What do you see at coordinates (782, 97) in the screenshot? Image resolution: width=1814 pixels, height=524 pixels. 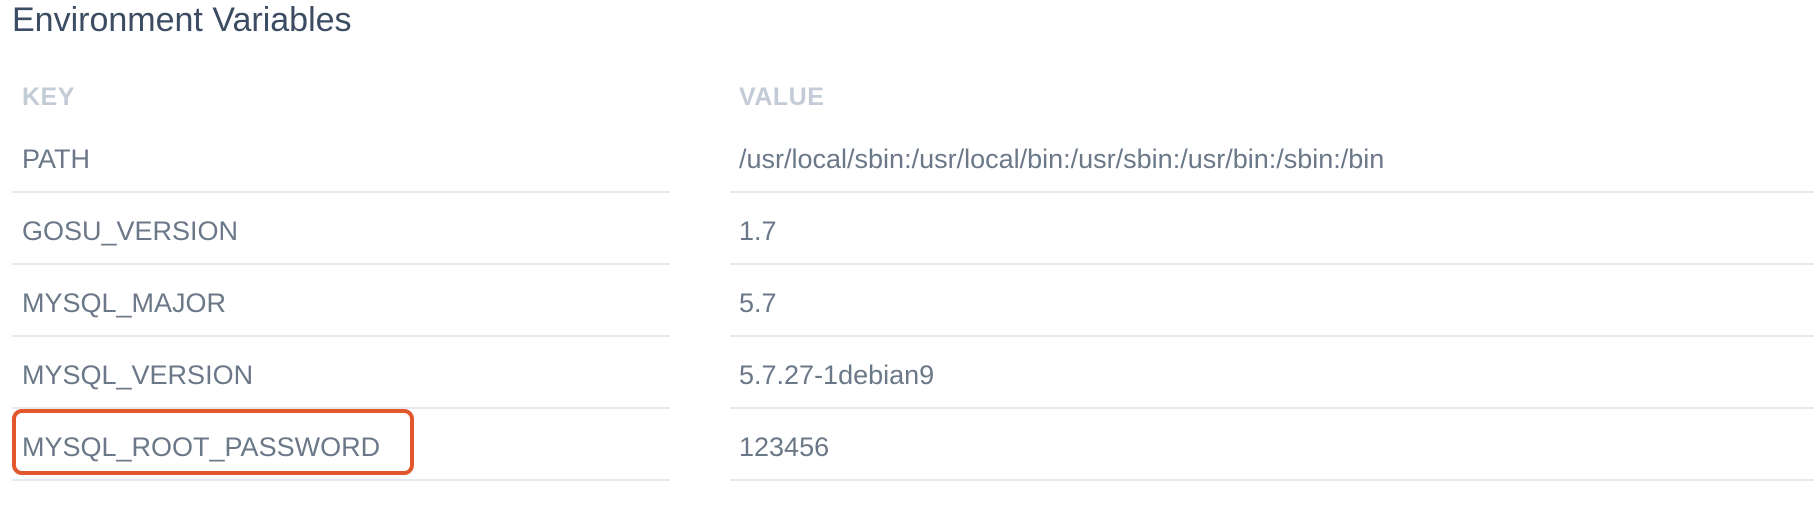 I see `column-header-value: VALUE` at bounding box center [782, 97].